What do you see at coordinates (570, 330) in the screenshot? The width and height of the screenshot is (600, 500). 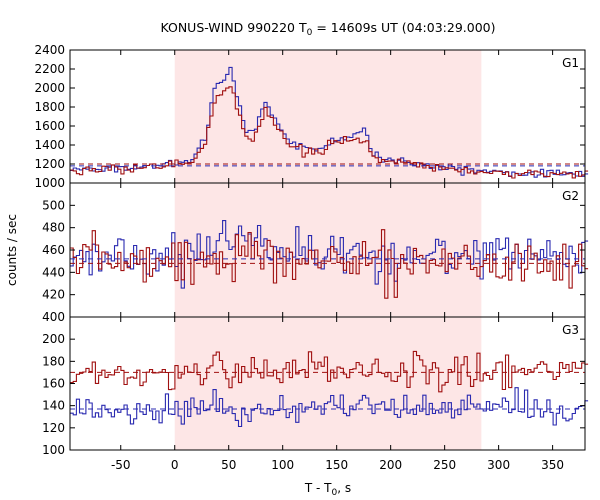 I see `panel-label: G3` at bounding box center [570, 330].